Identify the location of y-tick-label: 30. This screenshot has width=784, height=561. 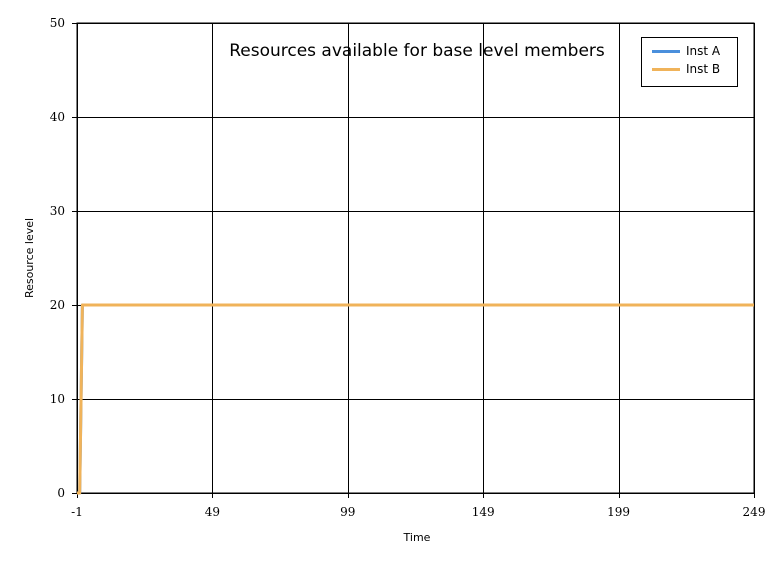
(57, 211).